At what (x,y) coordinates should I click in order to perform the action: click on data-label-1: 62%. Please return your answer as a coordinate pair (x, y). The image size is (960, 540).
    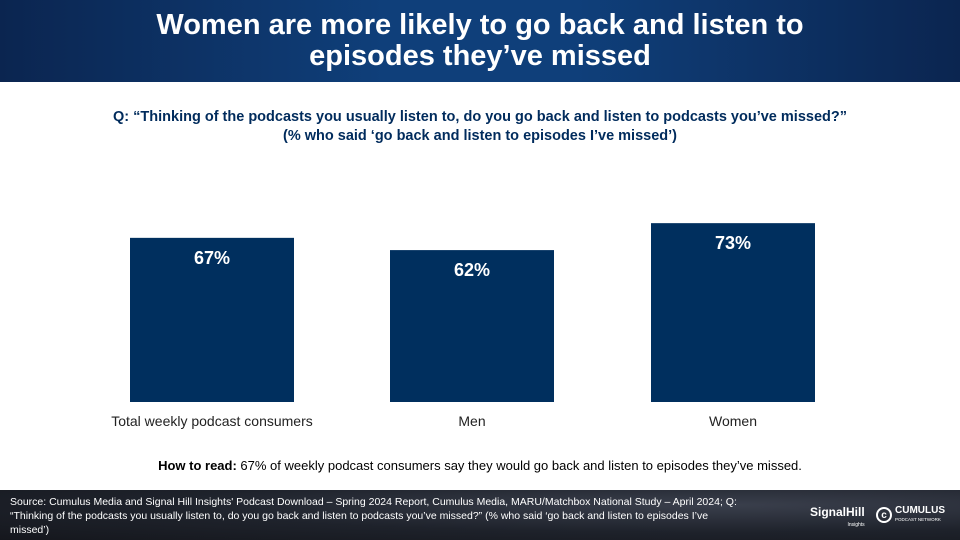
    Looking at the image, I should click on (472, 270).